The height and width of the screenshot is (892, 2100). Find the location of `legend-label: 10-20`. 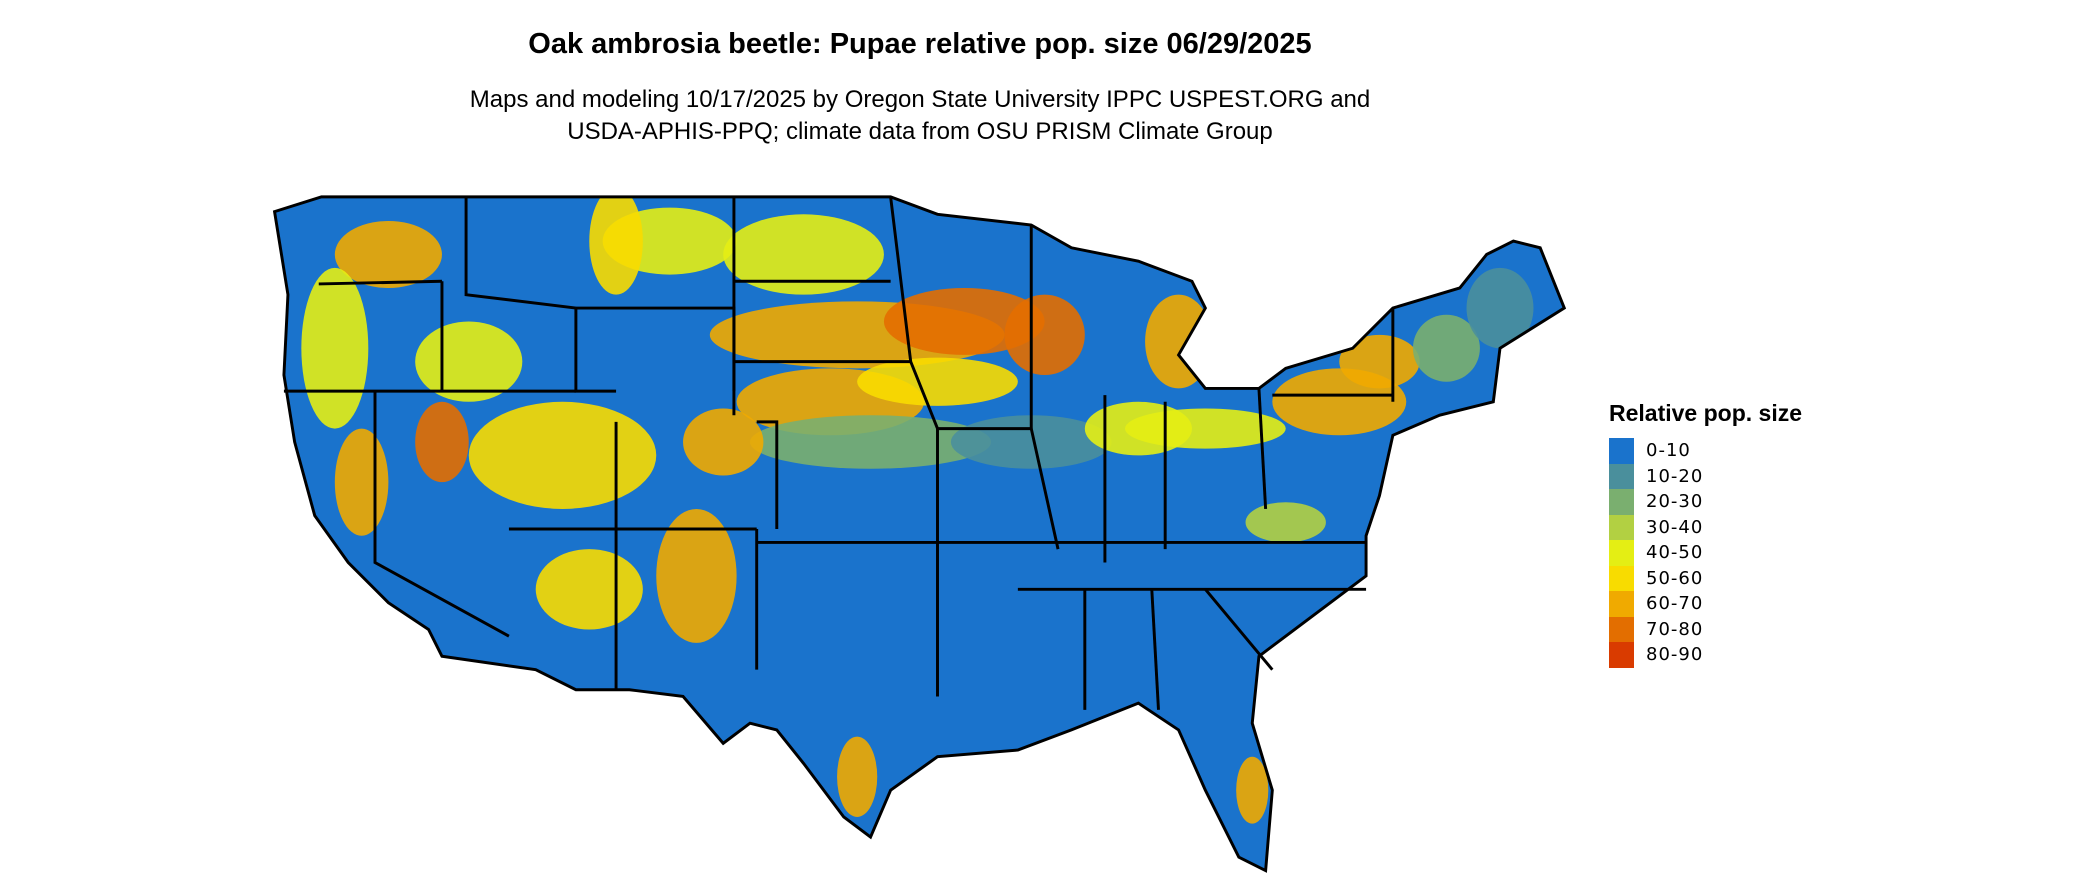

legend-label: 10-20 is located at coordinates (1675, 476).